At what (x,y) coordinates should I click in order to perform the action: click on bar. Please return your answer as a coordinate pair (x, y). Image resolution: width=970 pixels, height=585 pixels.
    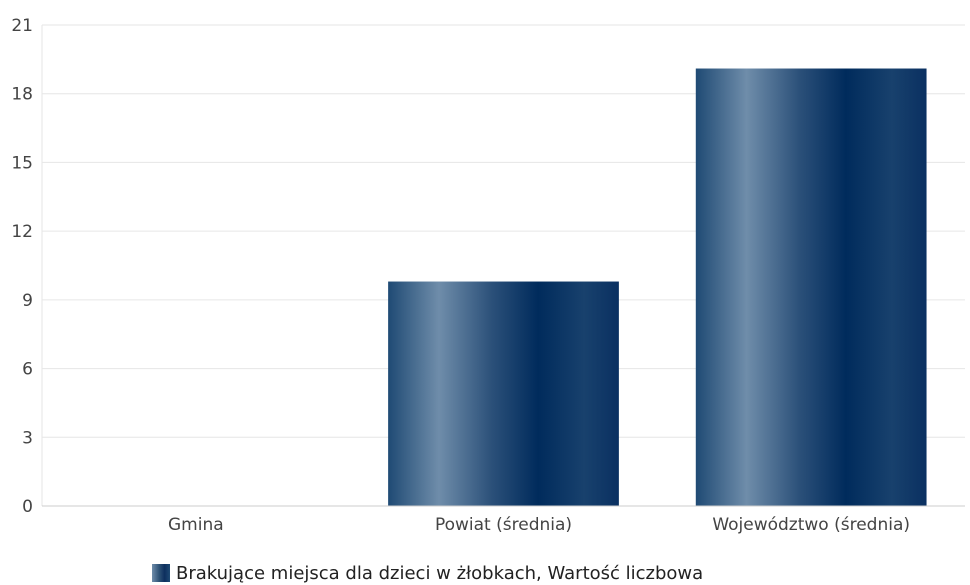
    Looking at the image, I should click on (503, 393).